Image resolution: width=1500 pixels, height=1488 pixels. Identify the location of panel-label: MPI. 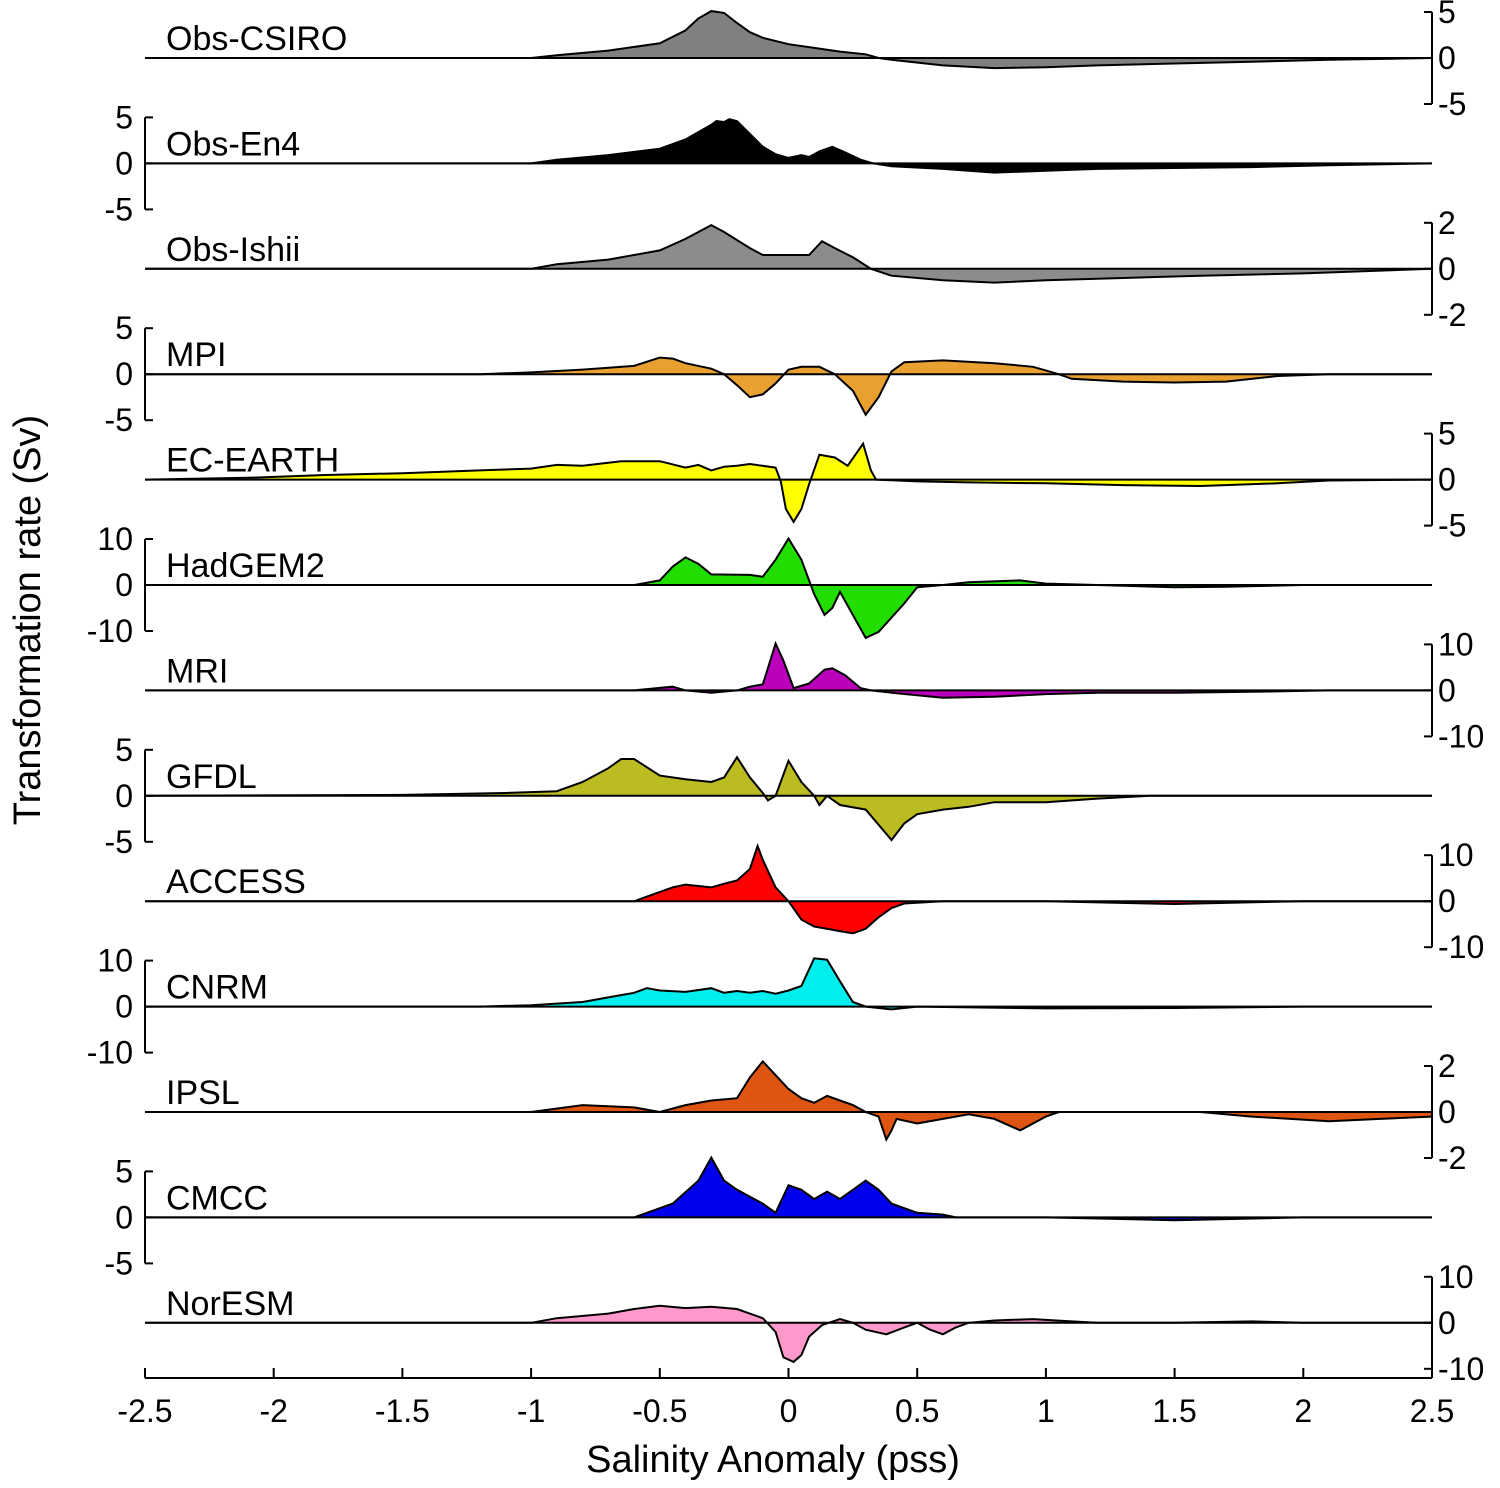
(196, 355).